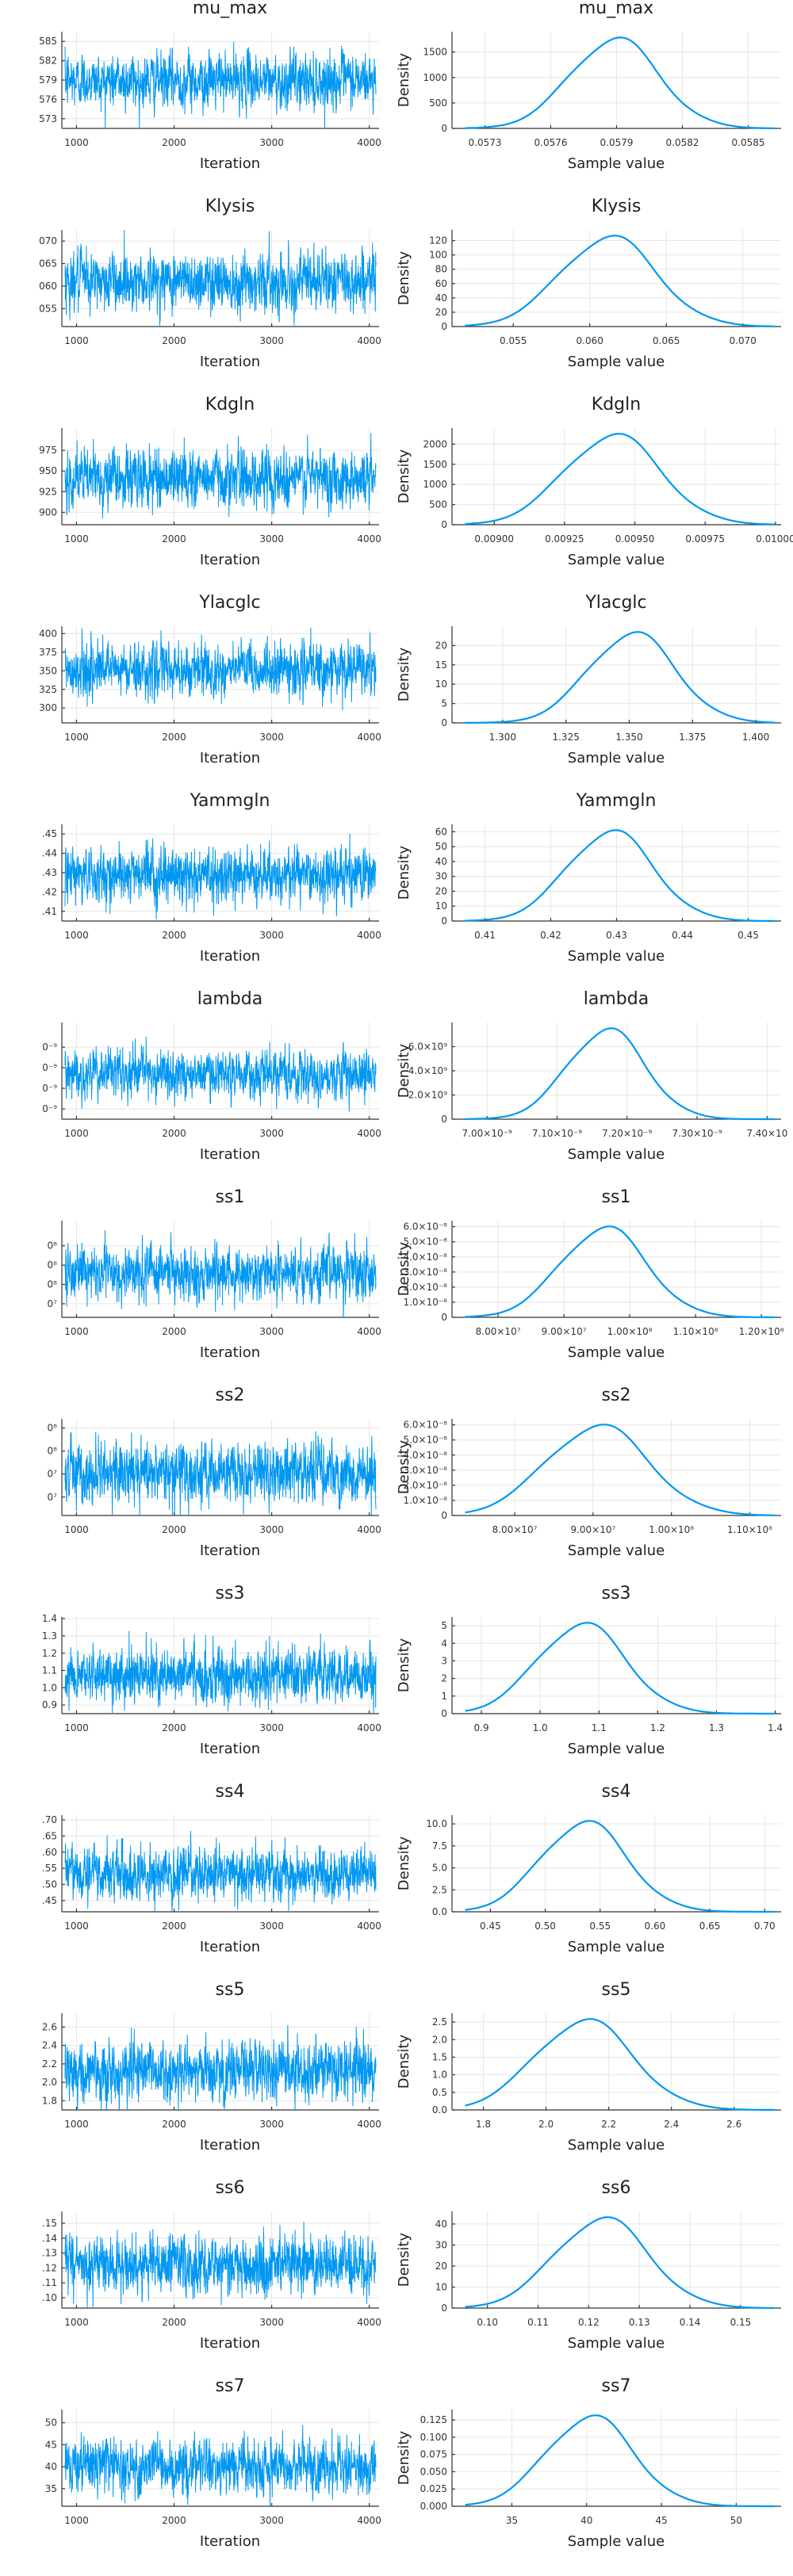  Describe the element at coordinates (616, 935) in the screenshot. I see `x-tick-label: 0.43` at that location.